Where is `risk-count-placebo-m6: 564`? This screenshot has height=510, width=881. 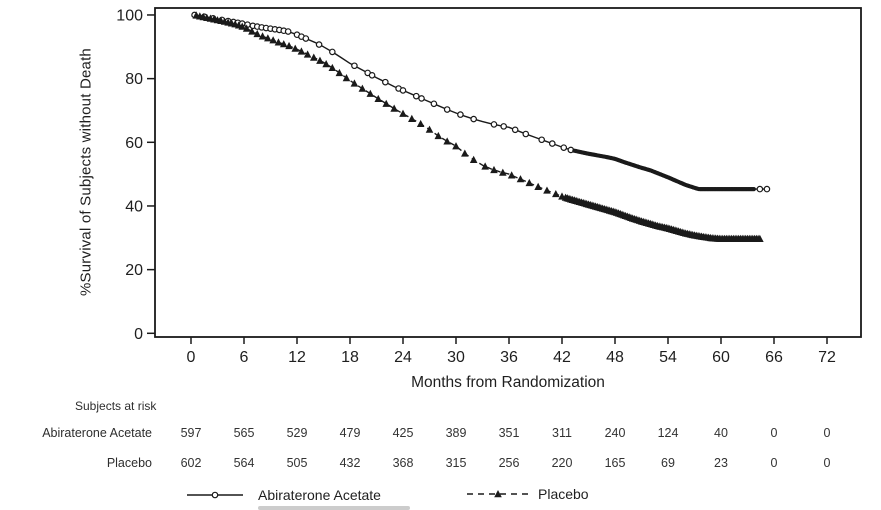 risk-count-placebo-m6: 564 is located at coordinates (244, 463).